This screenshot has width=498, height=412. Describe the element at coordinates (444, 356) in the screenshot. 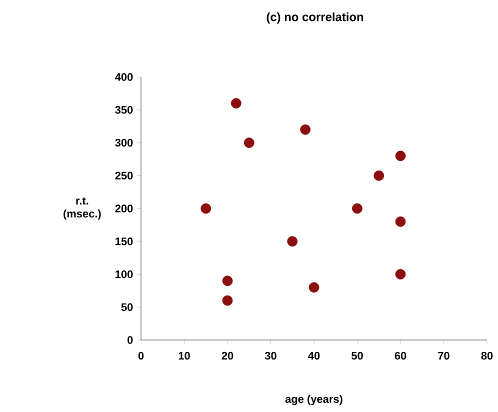

I see `x-tick-label: 70` at that location.